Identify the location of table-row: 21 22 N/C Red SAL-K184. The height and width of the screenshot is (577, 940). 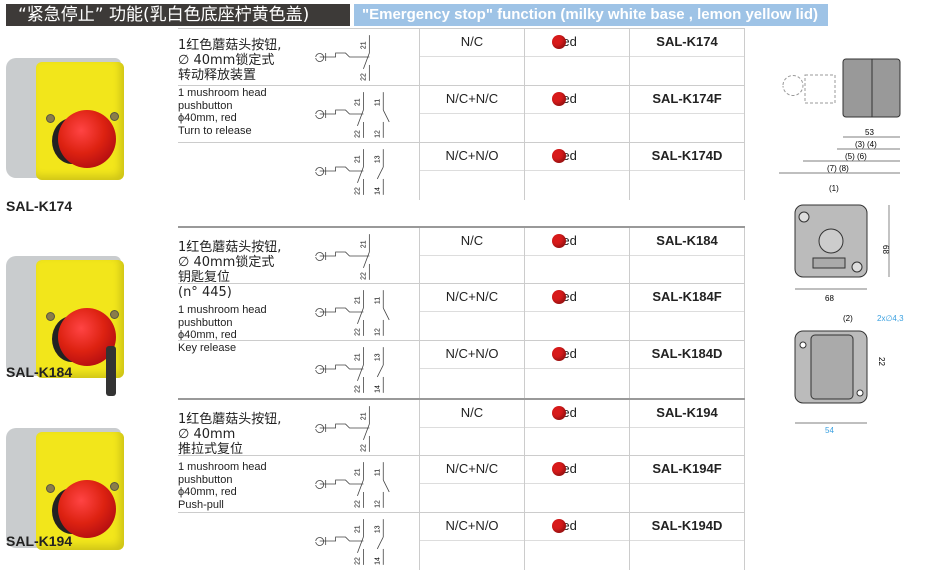
(461, 255).